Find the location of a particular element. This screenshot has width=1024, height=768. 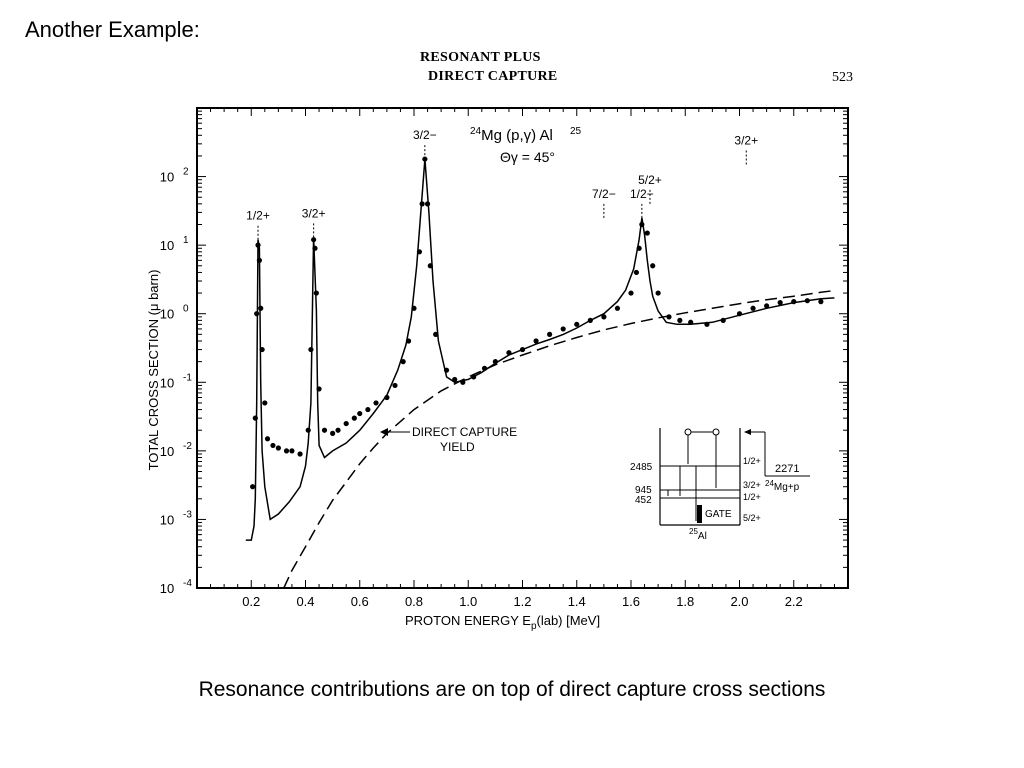

inset-level-452: 452 is located at coordinates (643, 500).